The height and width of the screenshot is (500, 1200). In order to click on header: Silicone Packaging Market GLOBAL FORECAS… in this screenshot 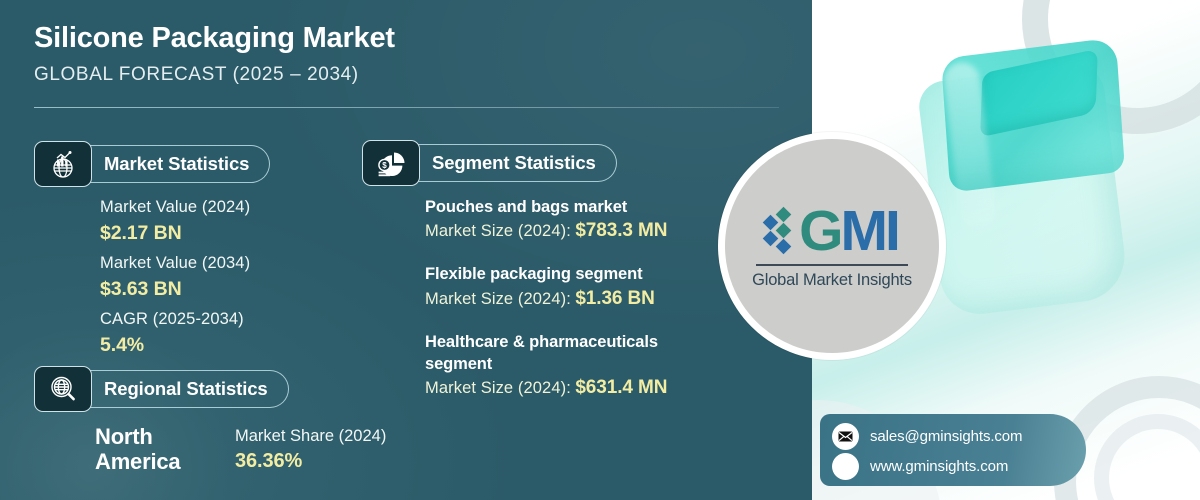, I will do `click(404, 54)`.